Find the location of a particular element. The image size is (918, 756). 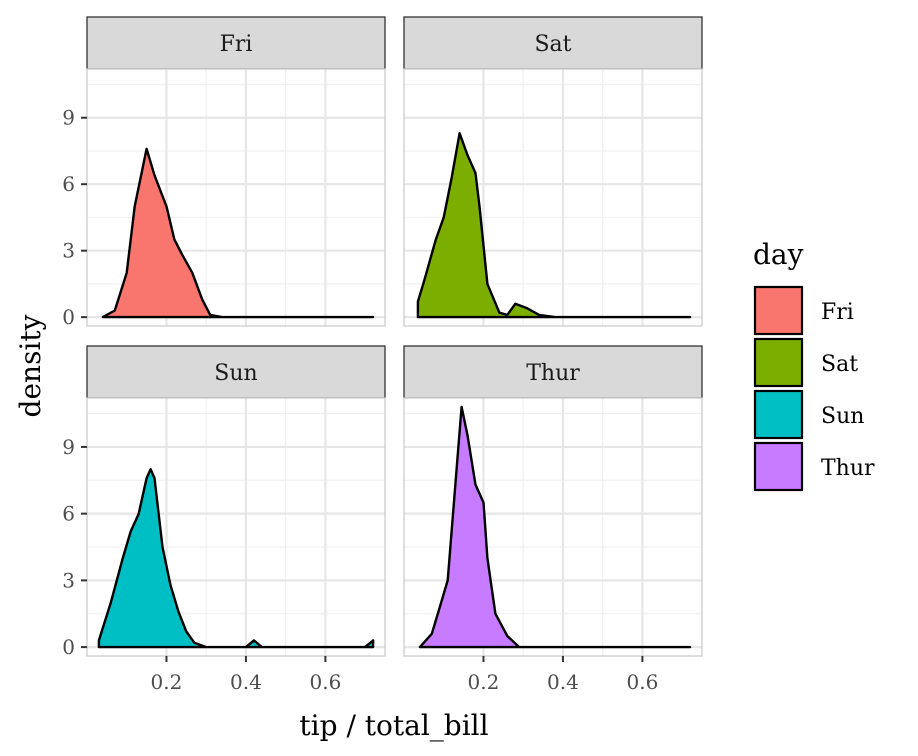

legend: day Fri Sat Sun Thur is located at coordinates (814, 365).